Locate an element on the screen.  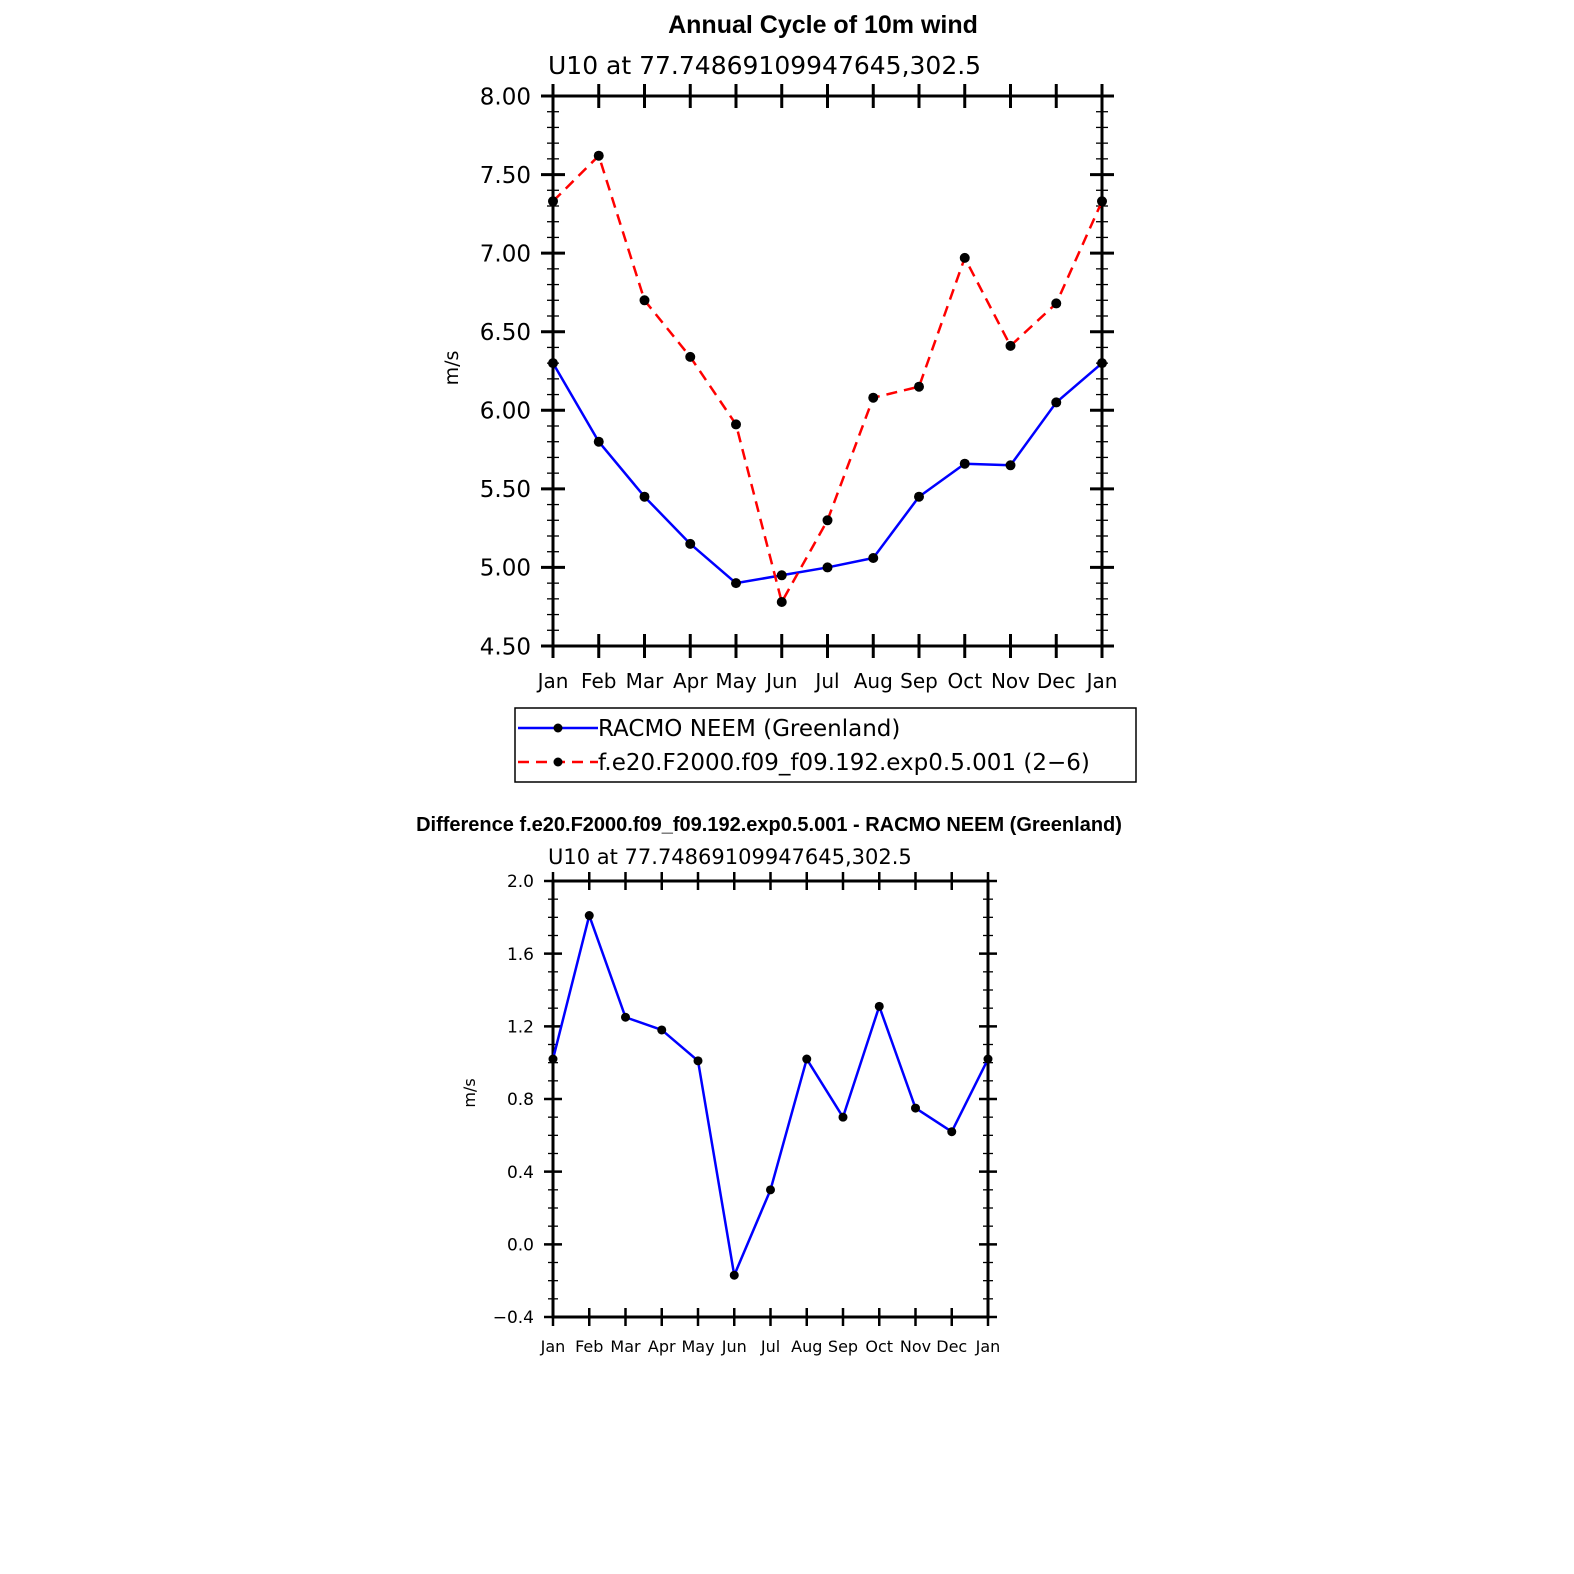
chart1-subtitle: U10 at 77.74869109947645,302.5 is located at coordinates (764, 65).